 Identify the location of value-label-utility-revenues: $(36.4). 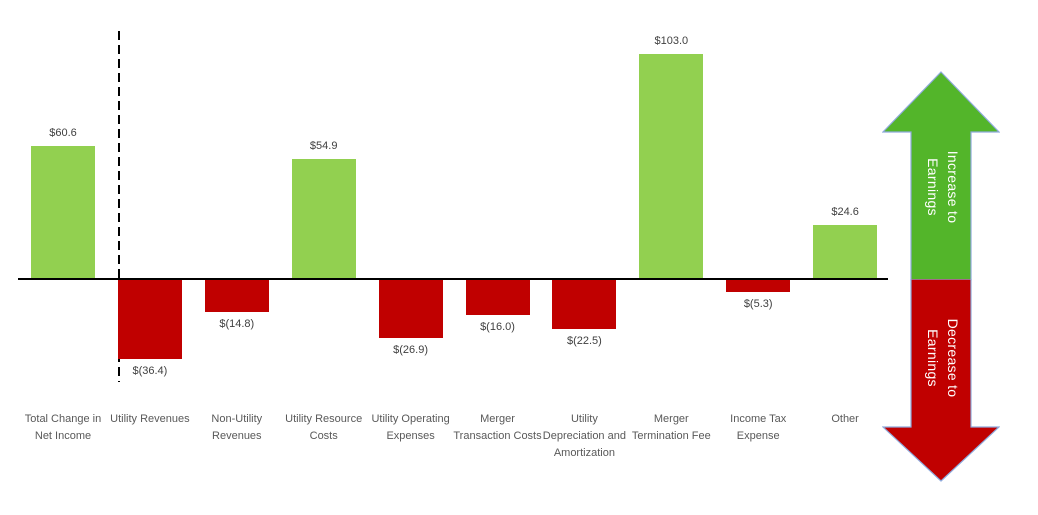
(150, 370).